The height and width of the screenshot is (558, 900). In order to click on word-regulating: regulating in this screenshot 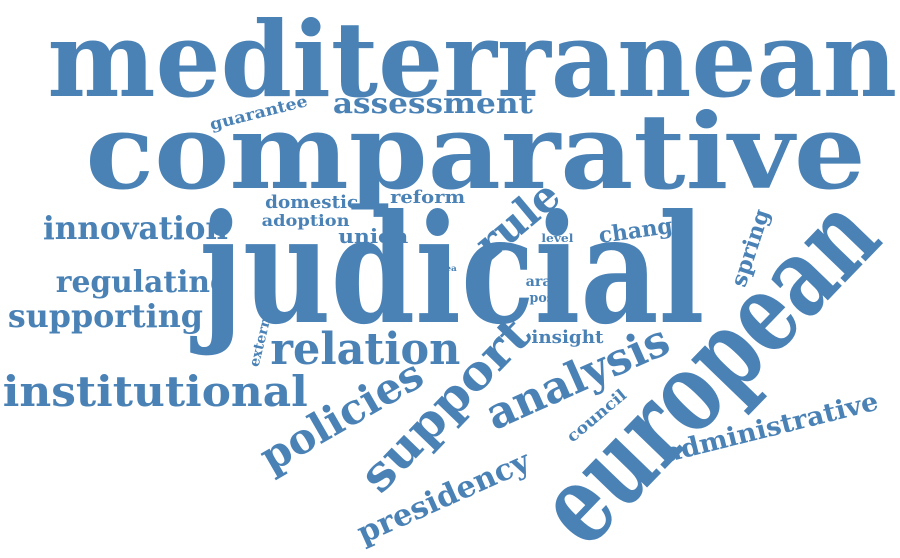, I will do `click(143, 282)`.